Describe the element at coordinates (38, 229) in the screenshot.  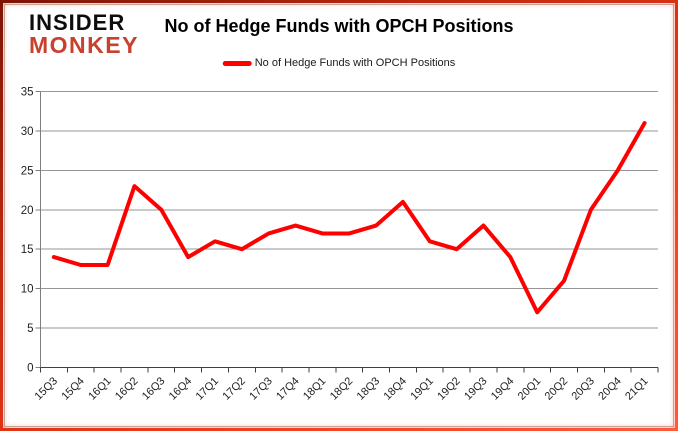
I see `y-axis` at that location.